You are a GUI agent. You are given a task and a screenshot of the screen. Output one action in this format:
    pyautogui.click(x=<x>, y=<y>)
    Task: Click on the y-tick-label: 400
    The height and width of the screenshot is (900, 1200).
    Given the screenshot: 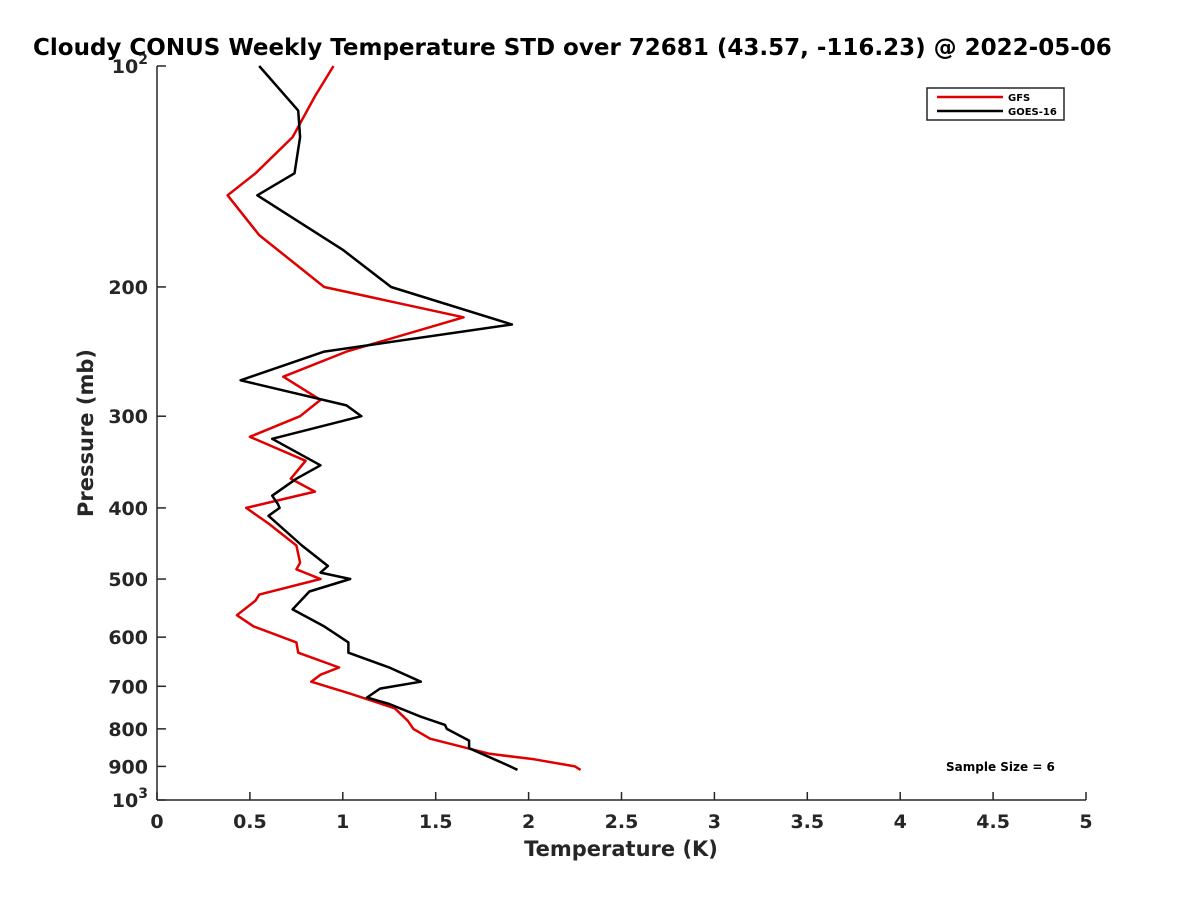 What is the action you would take?
    pyautogui.click(x=128, y=509)
    